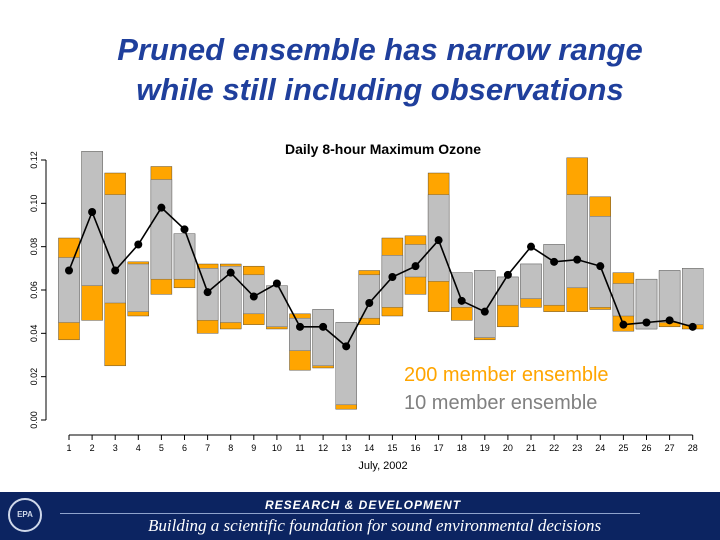 The width and height of the screenshot is (720, 540). What do you see at coordinates (508, 448) in the screenshot?
I see `x-tick-label: 20` at bounding box center [508, 448].